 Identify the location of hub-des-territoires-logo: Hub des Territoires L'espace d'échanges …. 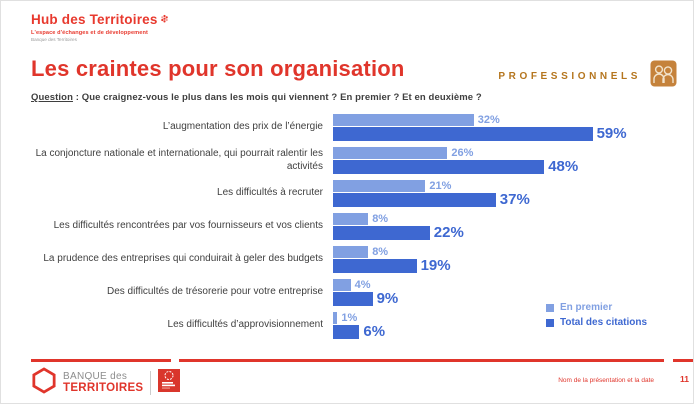
(100, 27).